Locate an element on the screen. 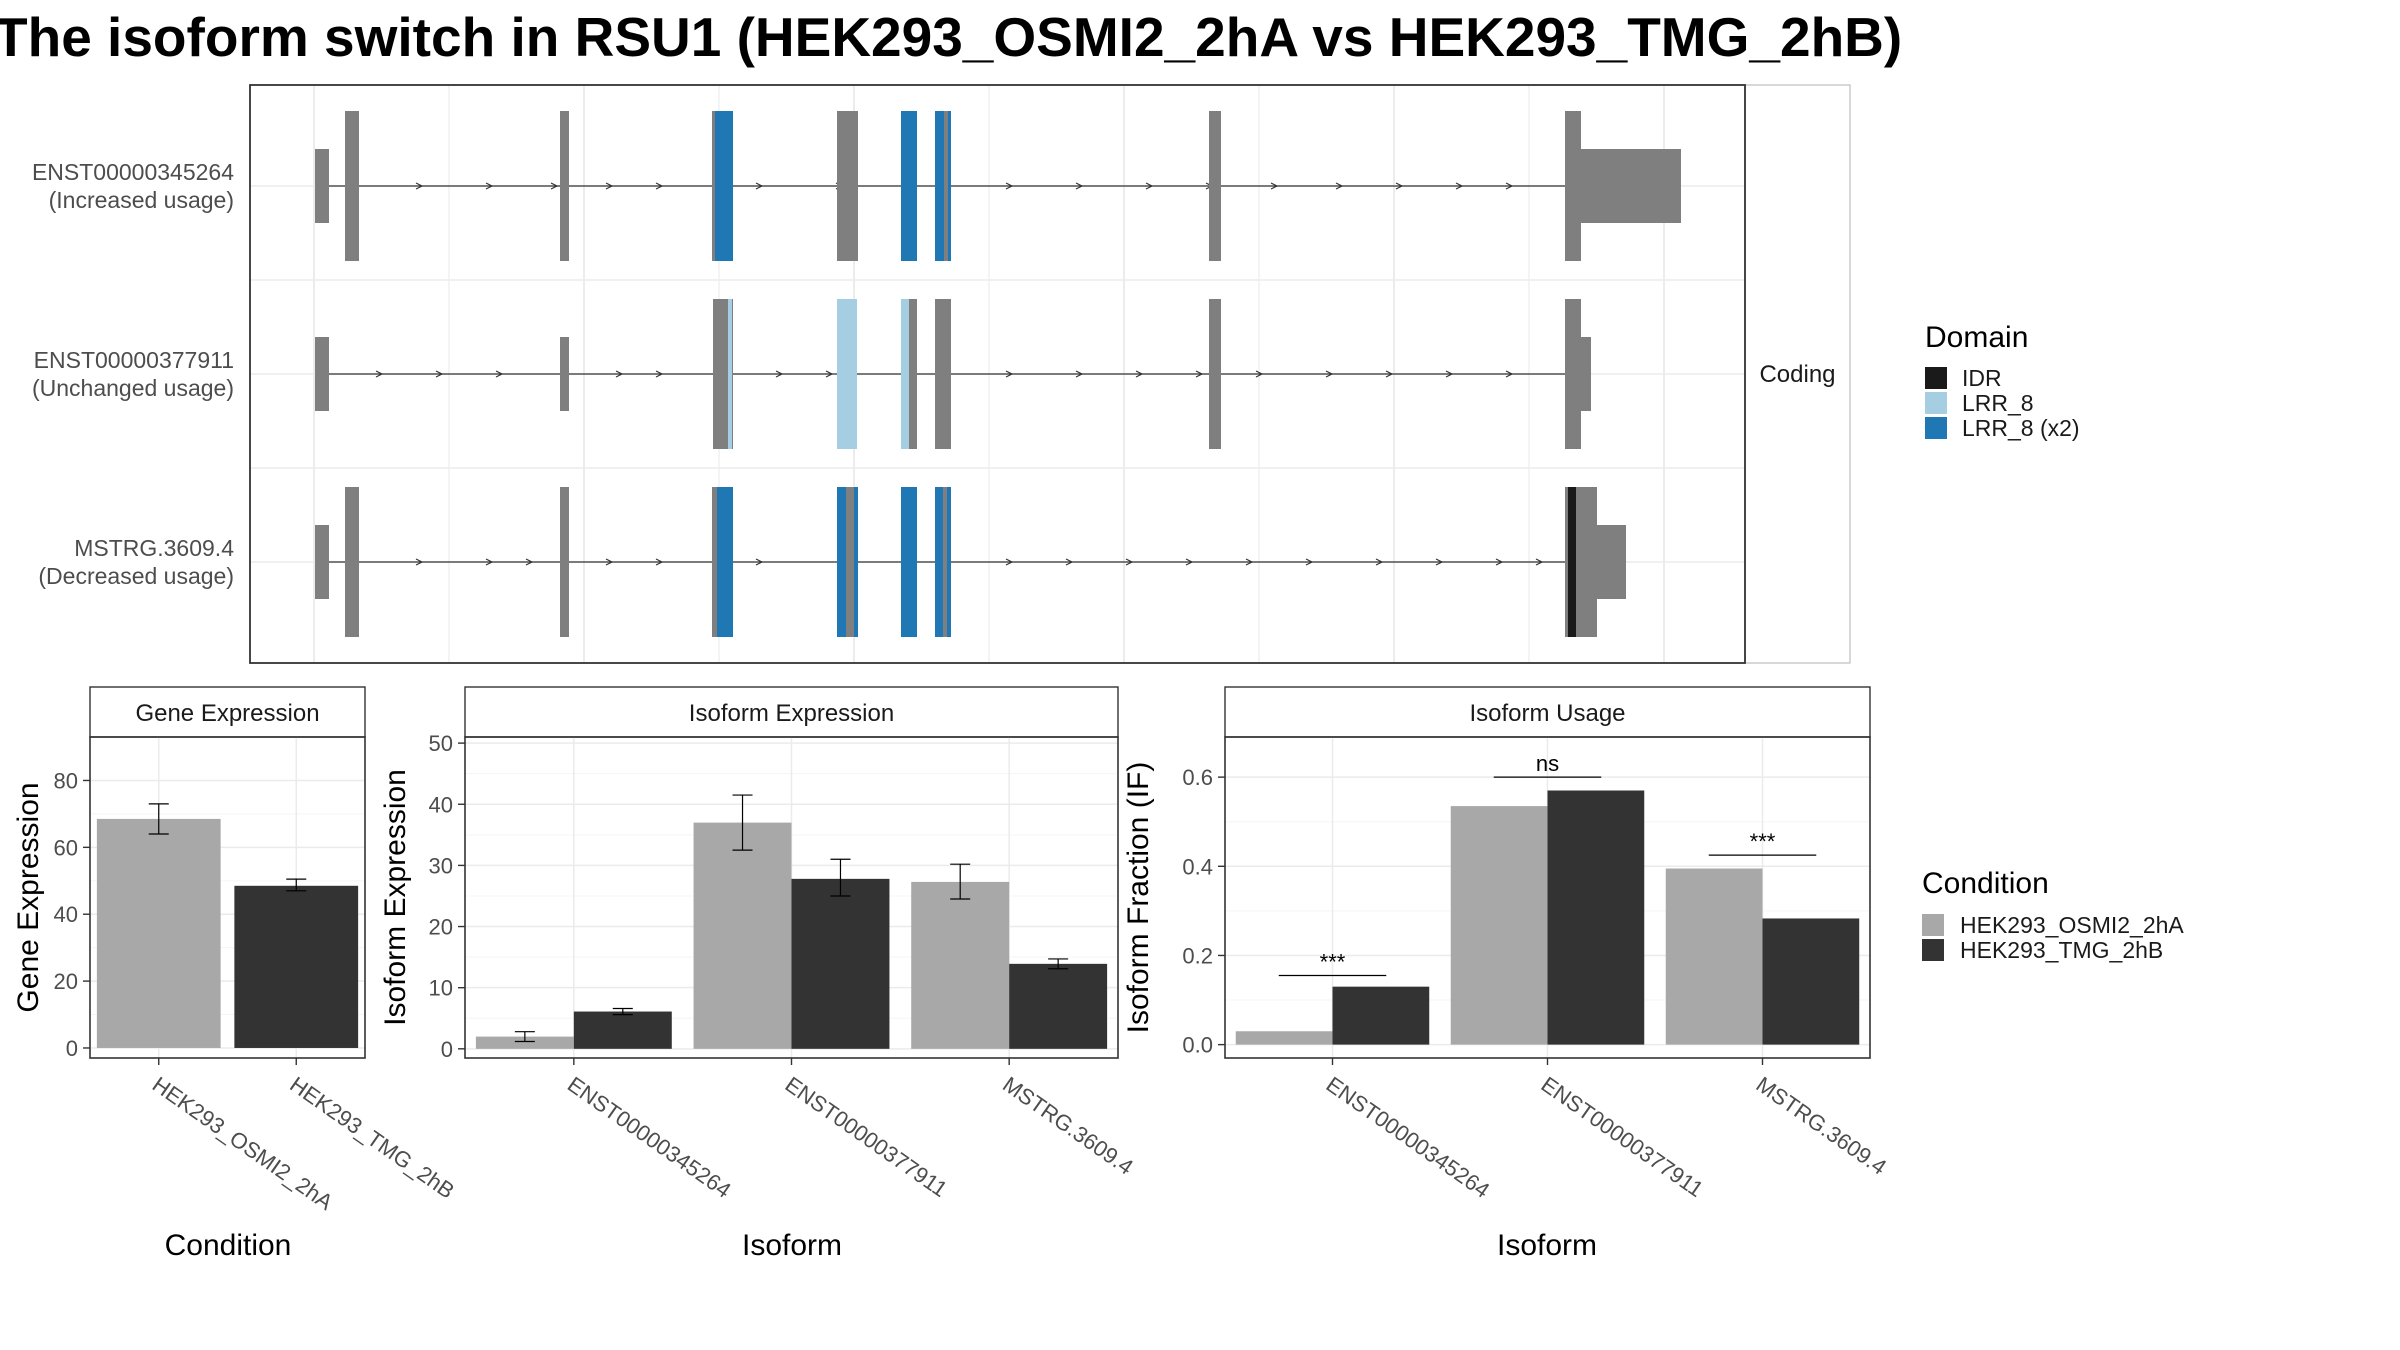 This screenshot has width=2400, height=1350. y-tick-label: 0 is located at coordinates (447, 1049).